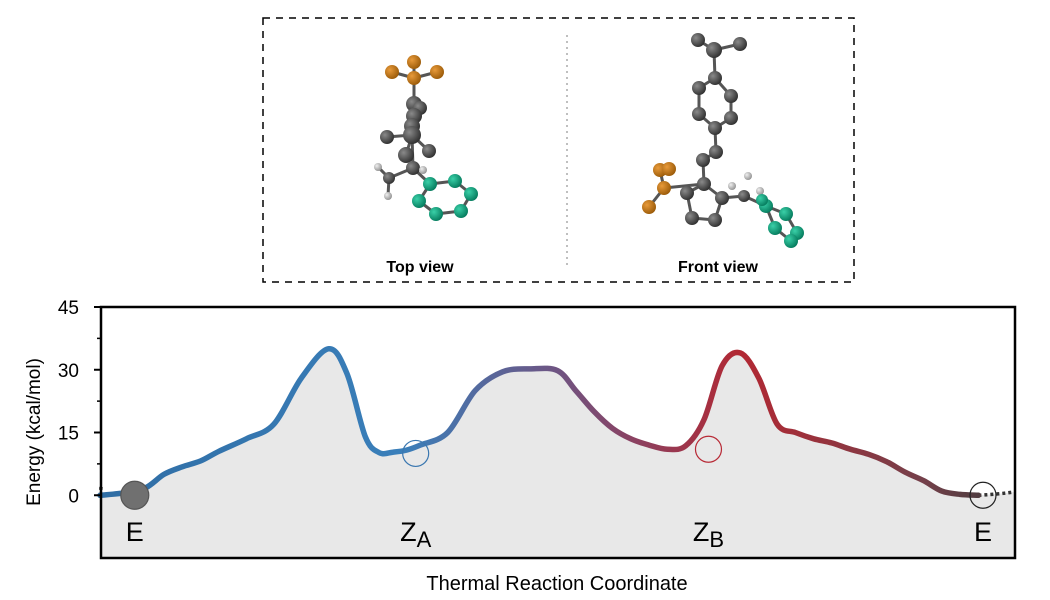  Describe the element at coordinates (426, 138) in the screenshot. I see `molecule-top-view-atoms` at that location.